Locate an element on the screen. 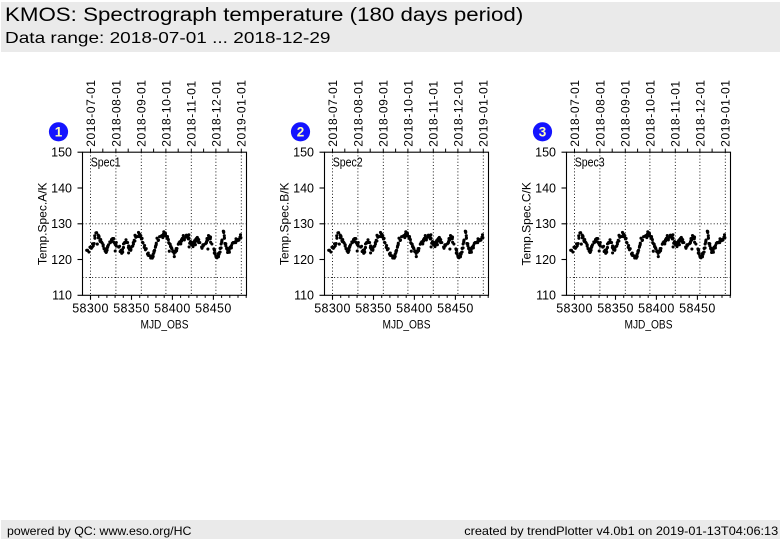 Image resolution: width=782 pixels, height=542 pixels. svg-text: Temp.Spec.A/K is located at coordinates (43, 223).